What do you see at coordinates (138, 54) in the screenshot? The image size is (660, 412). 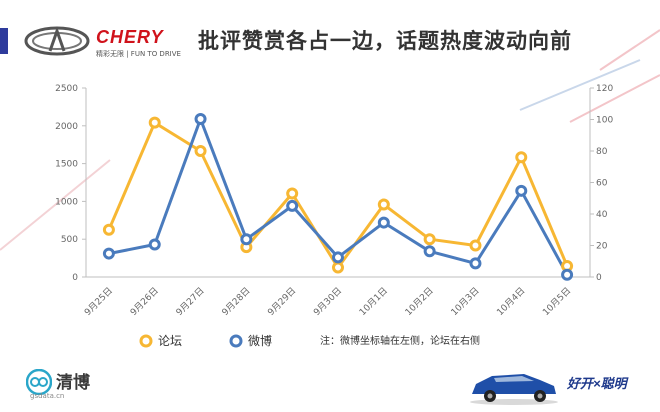 I see `brand-slogan: 精彩无限 | FUN TO DRIVE` at bounding box center [138, 54].